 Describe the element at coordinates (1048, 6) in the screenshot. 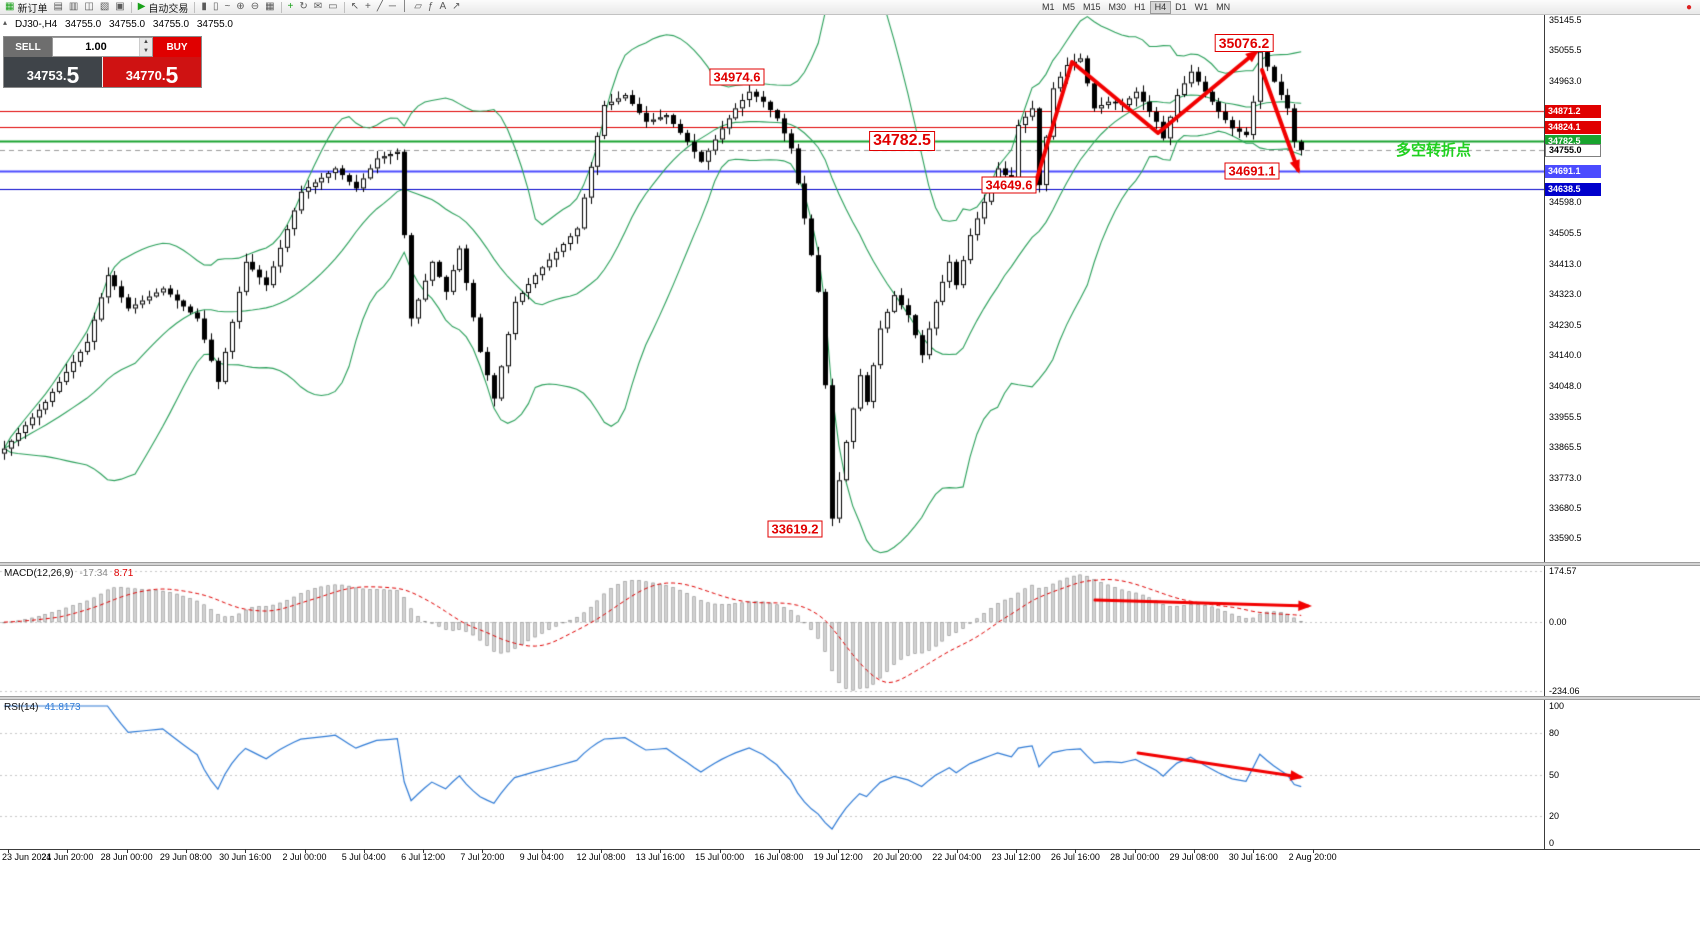

I see `timeframe-m1-button: M1` at that location.